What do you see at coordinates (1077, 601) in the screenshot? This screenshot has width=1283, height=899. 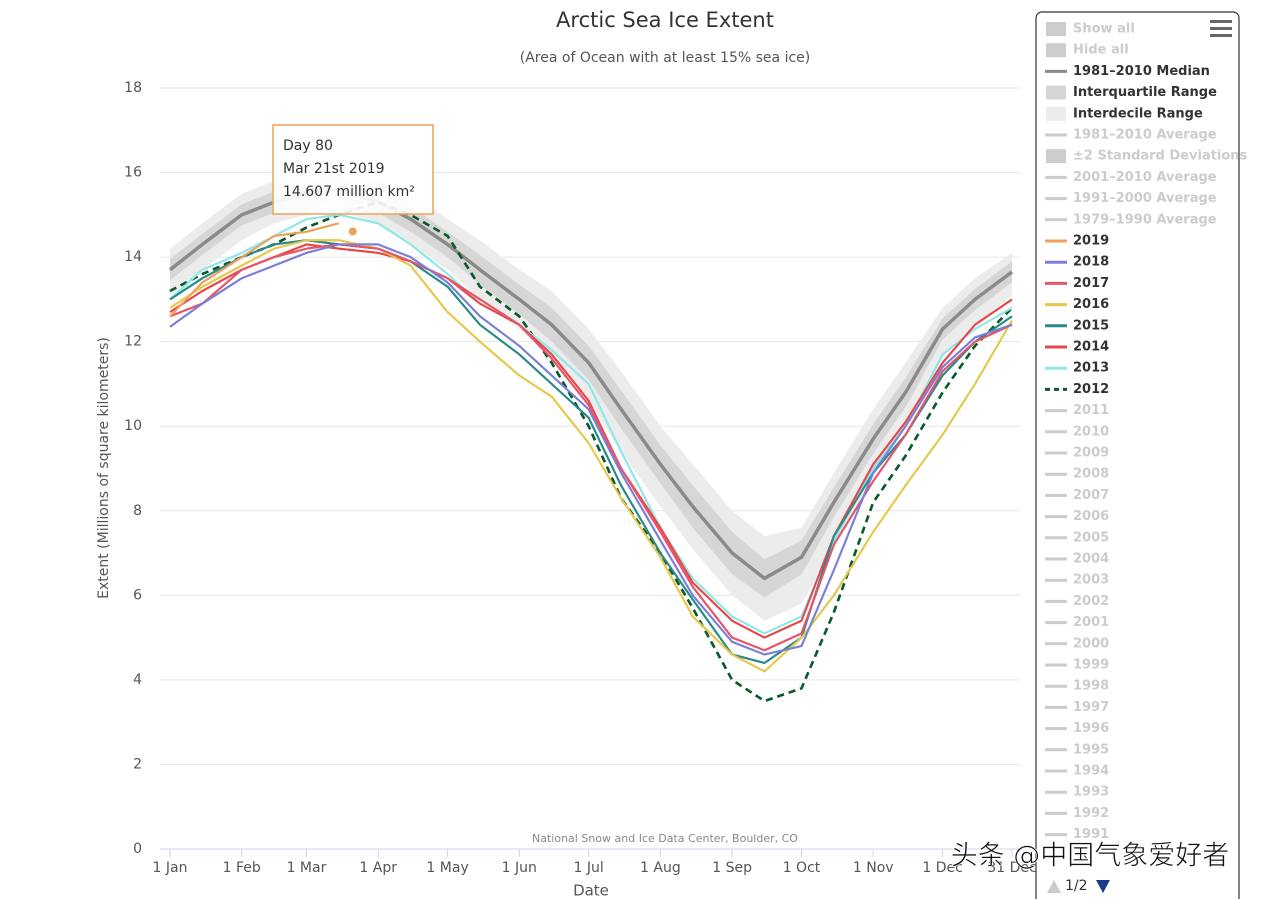 I see `legend-item: 2002` at bounding box center [1077, 601].